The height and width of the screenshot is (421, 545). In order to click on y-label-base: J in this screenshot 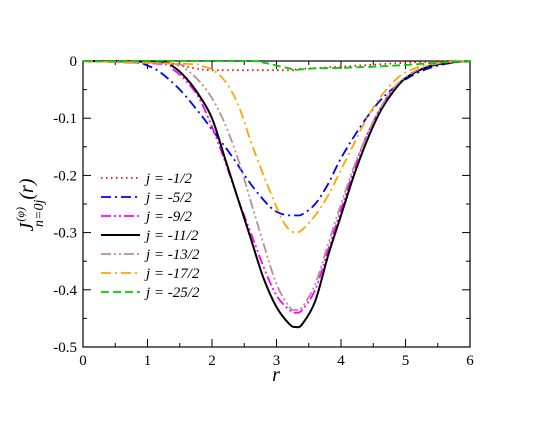, I will do `click(27, 226)`.